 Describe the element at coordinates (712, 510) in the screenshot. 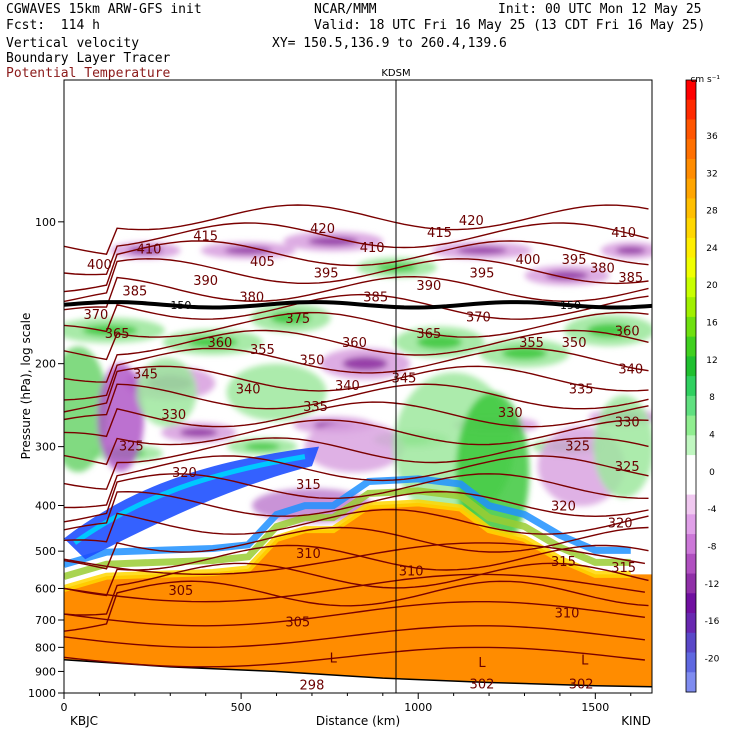

I see `colorbar-label: -4` at that location.